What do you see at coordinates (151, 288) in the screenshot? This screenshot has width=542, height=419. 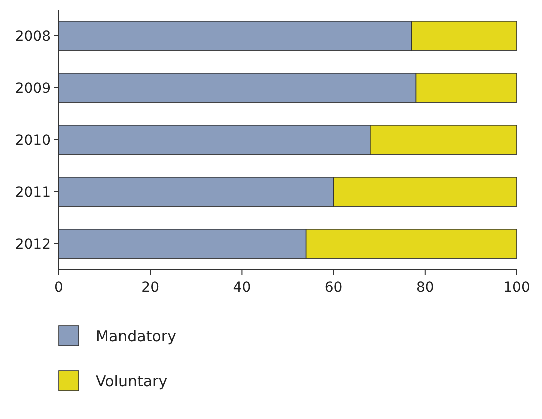 I see `x-tick-label: 20` at bounding box center [151, 288].